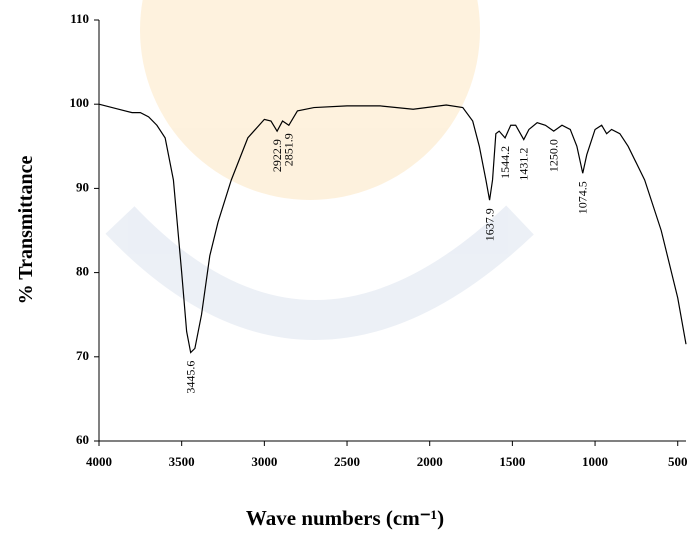 The height and width of the screenshot is (539, 696). Describe the element at coordinates (82, 271) in the screenshot. I see `y-tick-label: 80` at that location.